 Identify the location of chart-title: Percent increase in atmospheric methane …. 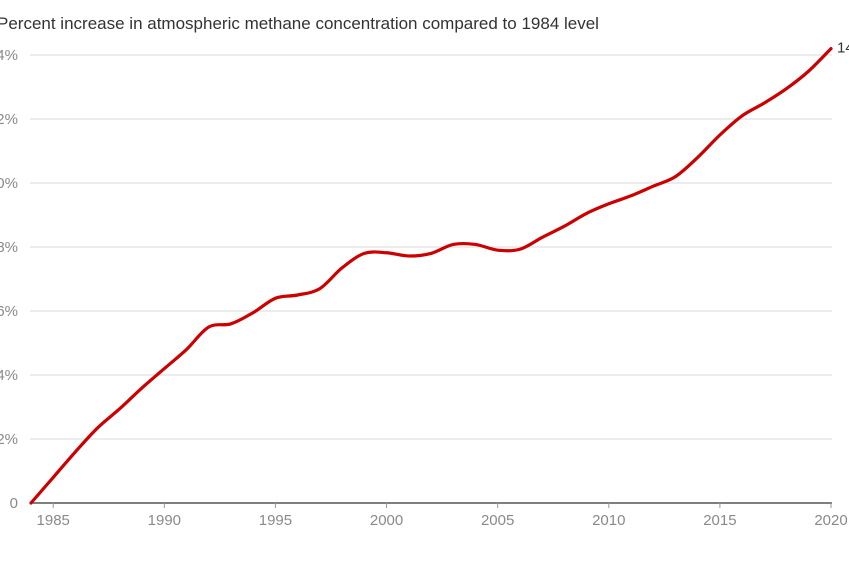
(299, 23).